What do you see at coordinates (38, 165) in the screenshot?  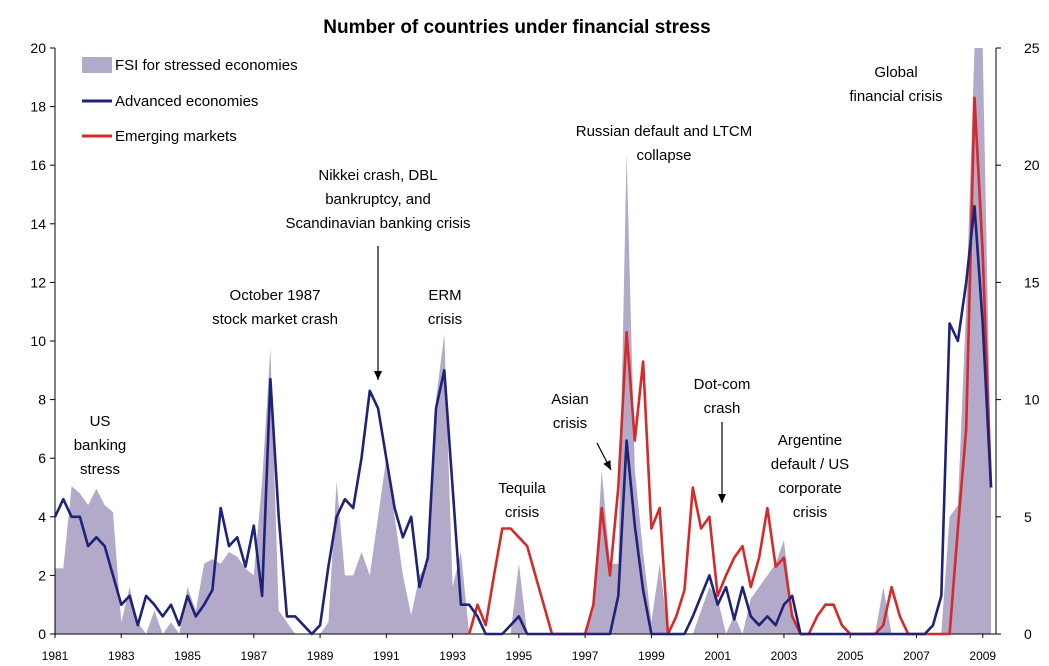 I see `y-tick-label: 16` at bounding box center [38, 165].